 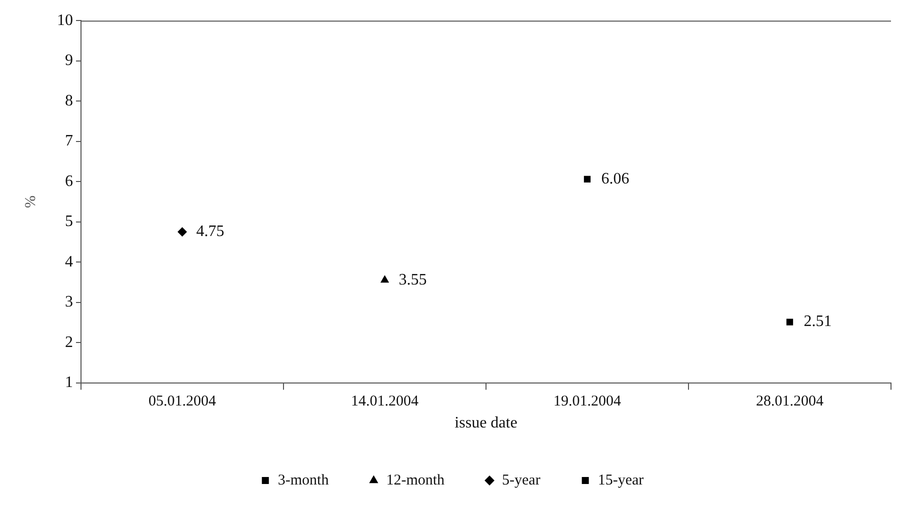 What do you see at coordinates (210, 231) in the screenshot?
I see `data-label: 4.75` at bounding box center [210, 231].